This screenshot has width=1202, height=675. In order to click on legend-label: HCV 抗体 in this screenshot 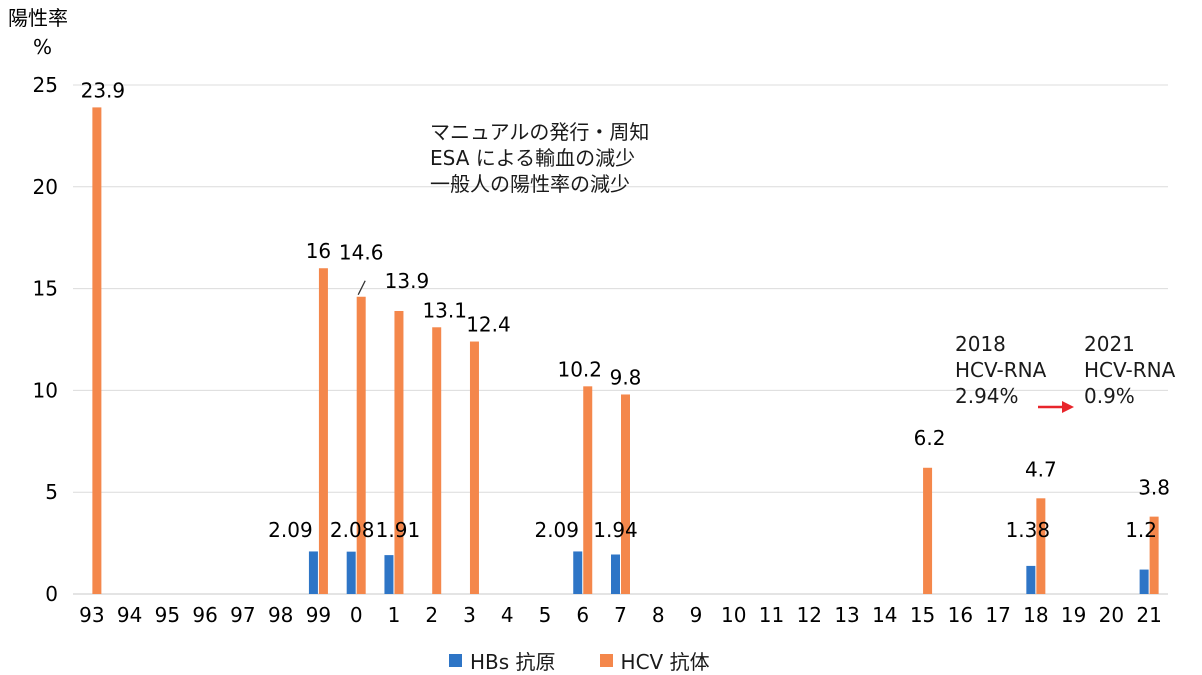, I will do `click(665, 661)`.